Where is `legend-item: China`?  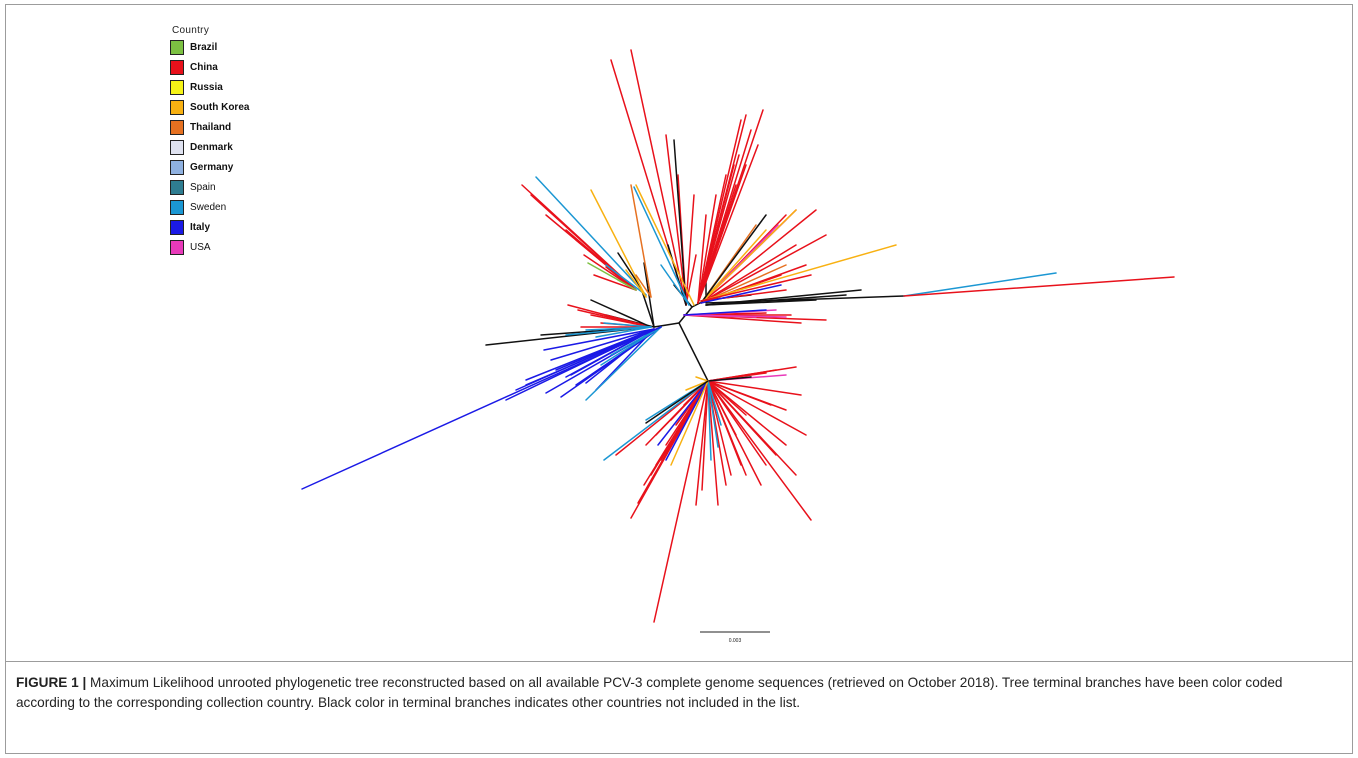
legend-item: China is located at coordinates (209, 67).